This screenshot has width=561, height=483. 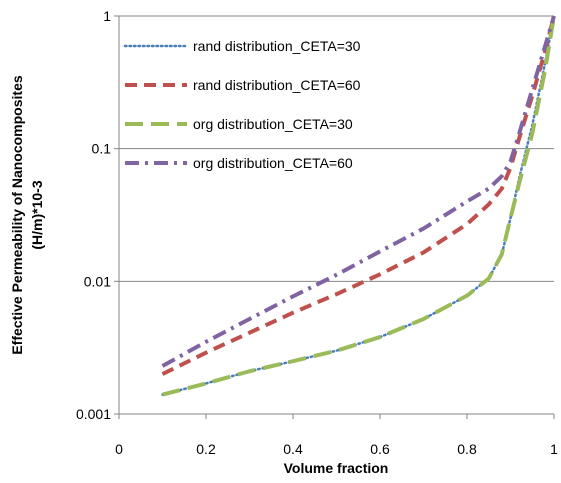 What do you see at coordinates (107, 16) in the screenshot?
I see `y-tick-label: 1` at bounding box center [107, 16].